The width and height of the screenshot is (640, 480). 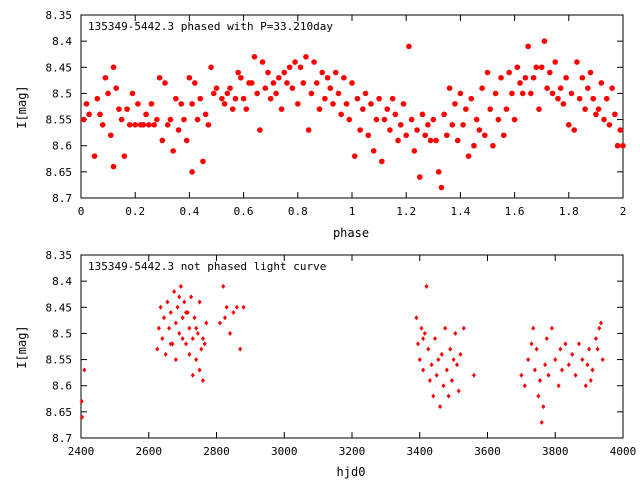 What do you see at coordinates (62, 281) in the screenshot?
I see `unphased-y-tick-label: 8.4` at bounding box center [62, 281].